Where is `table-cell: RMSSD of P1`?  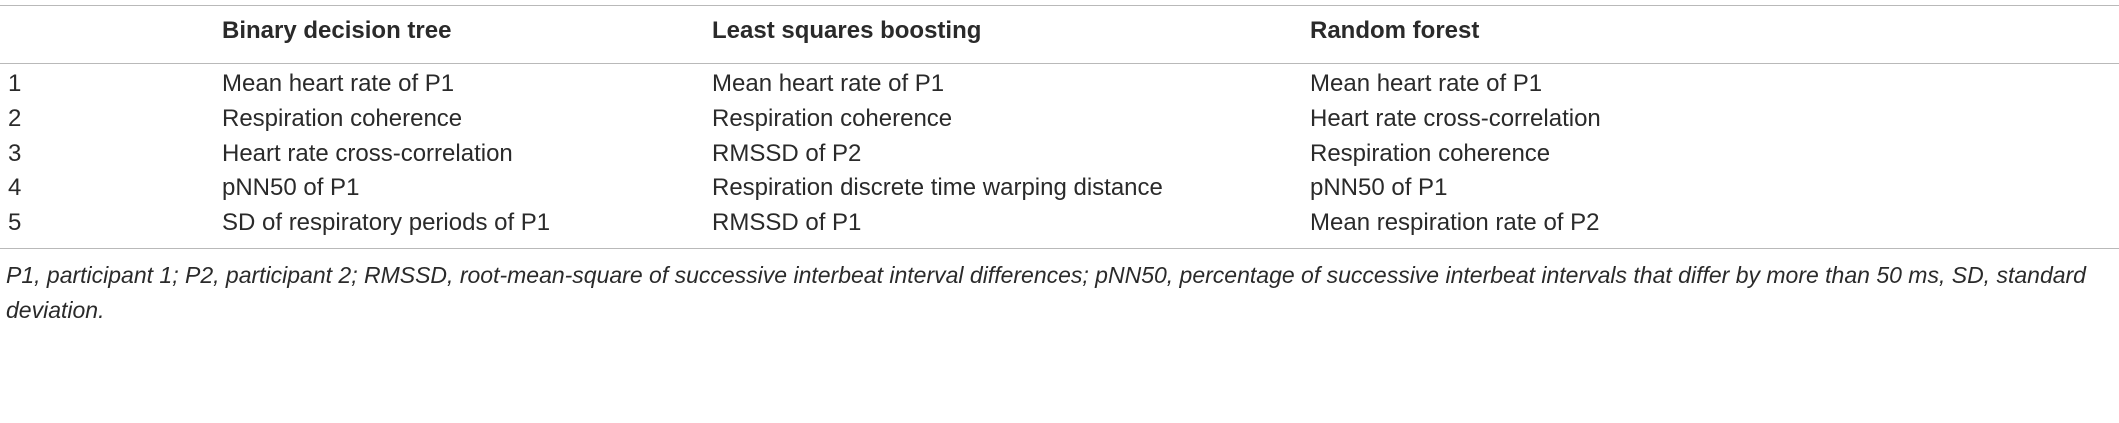
table-cell: RMSSD of P1 is located at coordinates (787, 222).